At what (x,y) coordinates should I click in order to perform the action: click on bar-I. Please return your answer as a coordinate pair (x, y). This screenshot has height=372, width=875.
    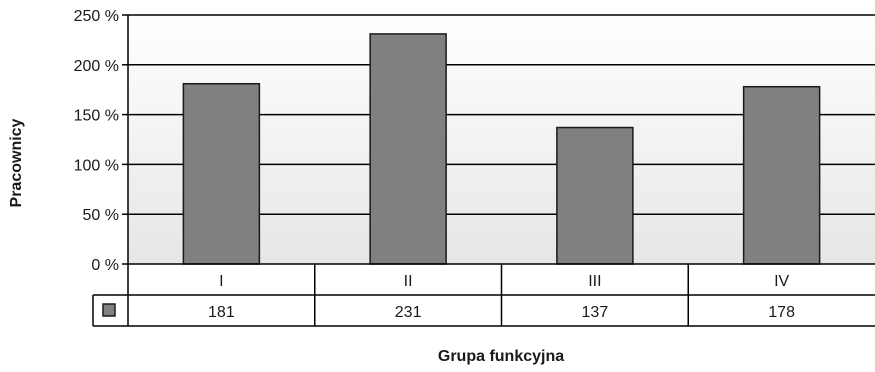
    Looking at the image, I should click on (221, 173).